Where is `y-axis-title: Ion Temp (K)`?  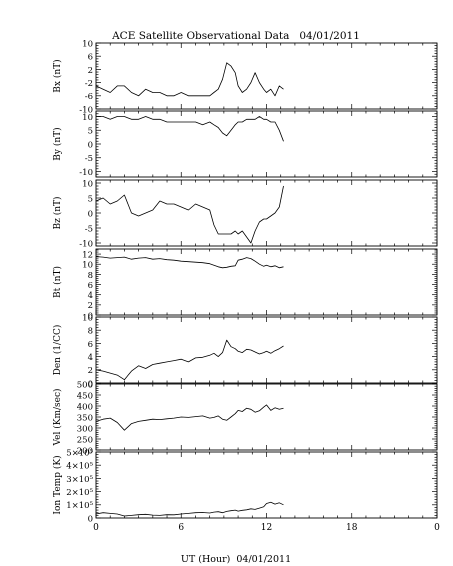
y-axis-title: Ion Temp (K) is located at coordinates (57, 484).